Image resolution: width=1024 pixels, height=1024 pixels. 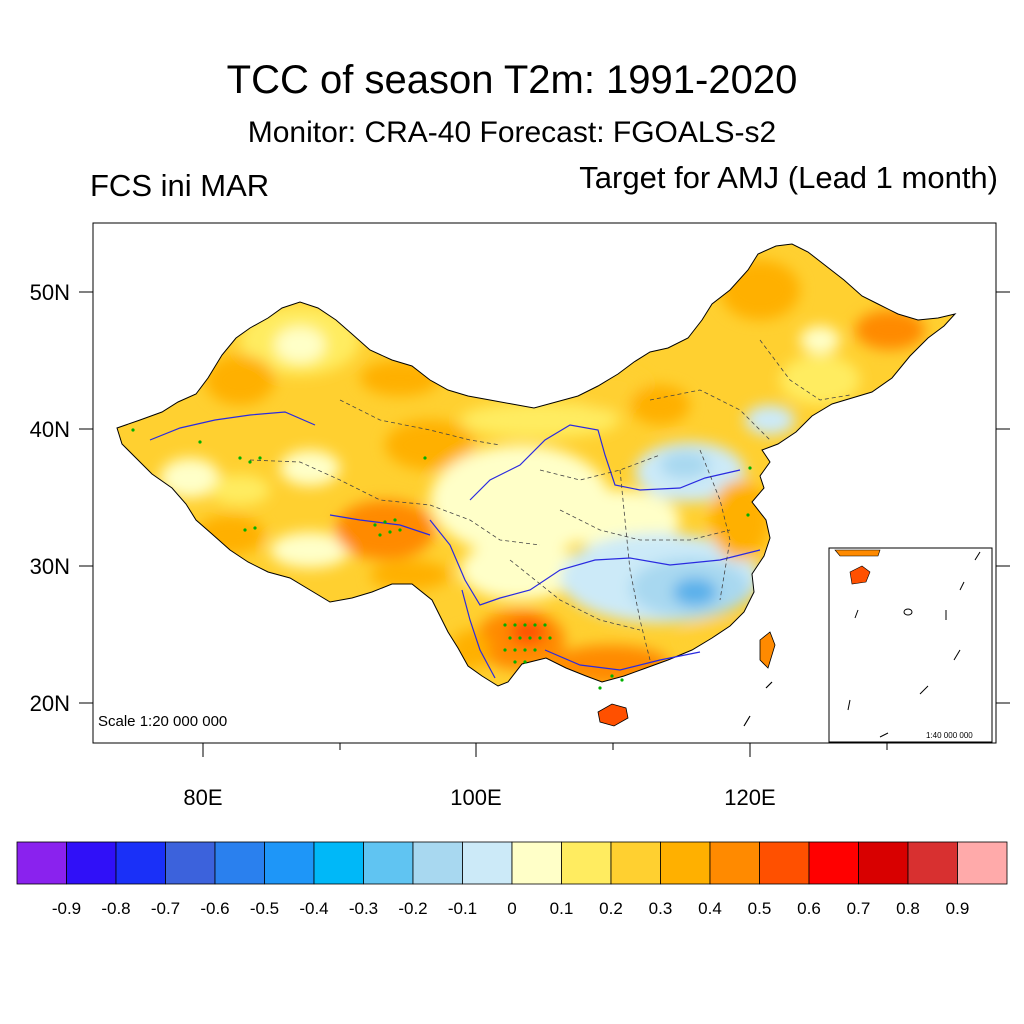 What do you see at coordinates (613, 715) in the screenshot?
I see `hainan` at bounding box center [613, 715].